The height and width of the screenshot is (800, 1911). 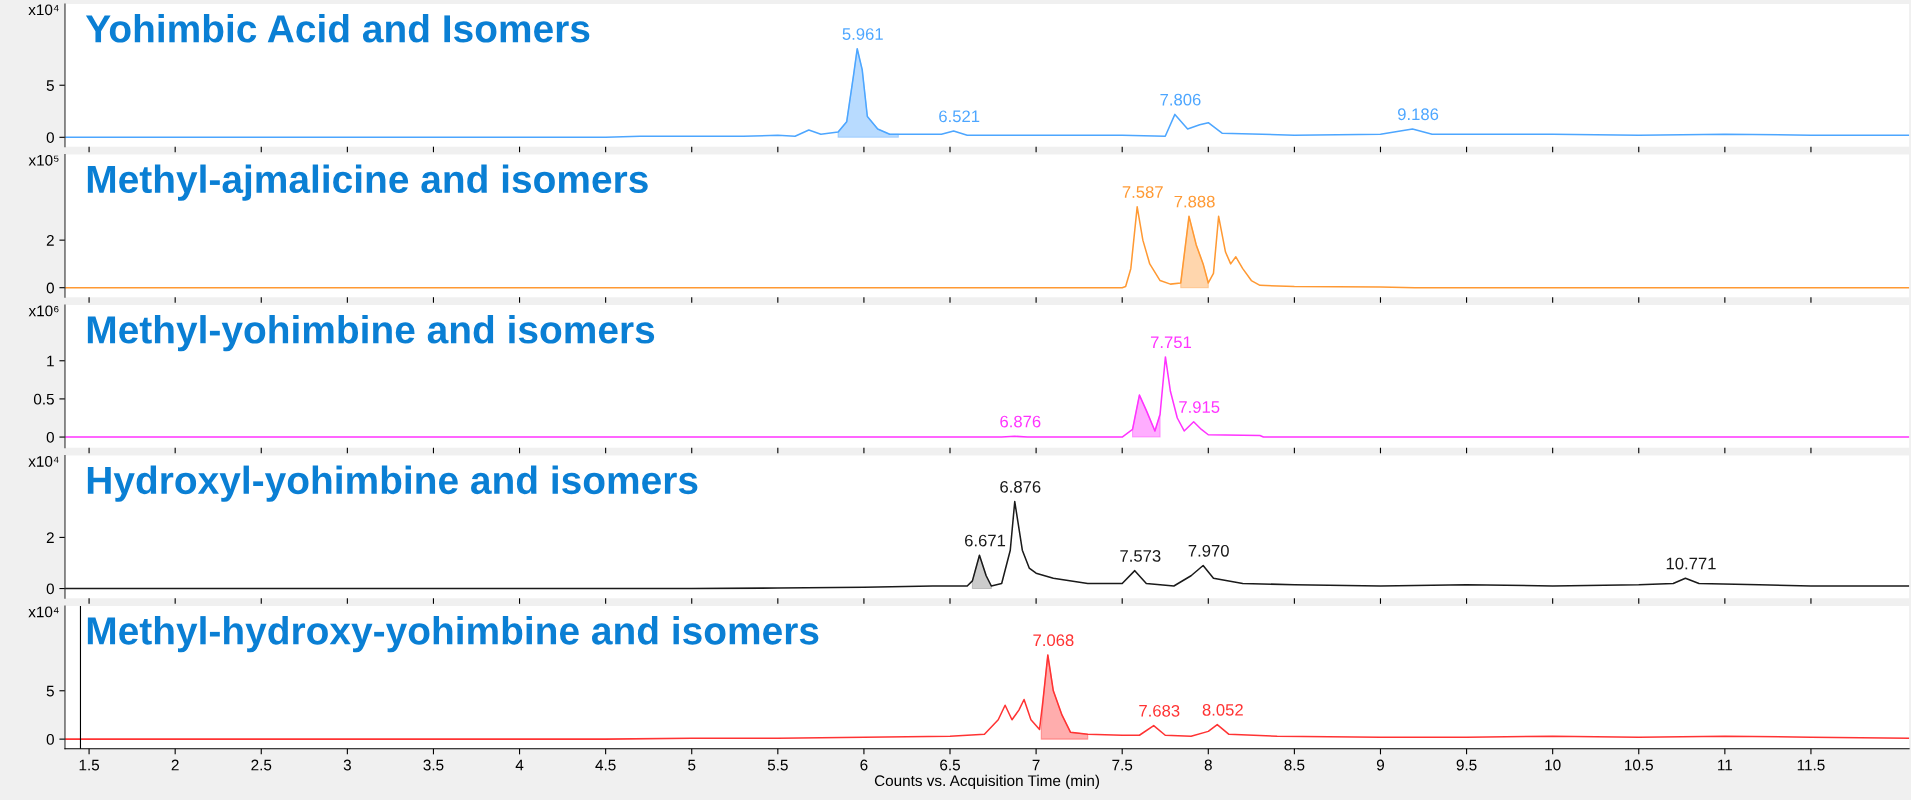 I want to click on x-tick-label: 2.5, so click(x=261, y=765).